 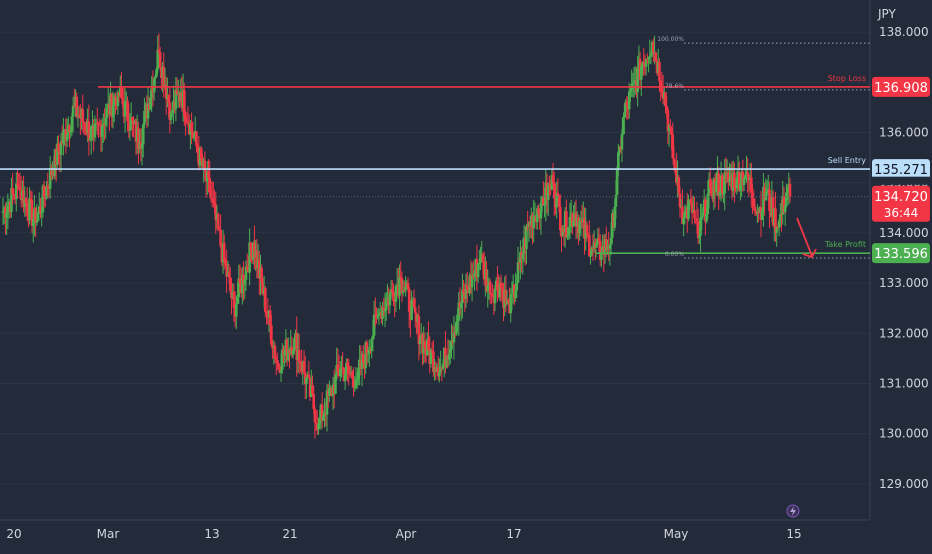 I want to click on price-tick-label: 134.000, so click(x=904, y=233).